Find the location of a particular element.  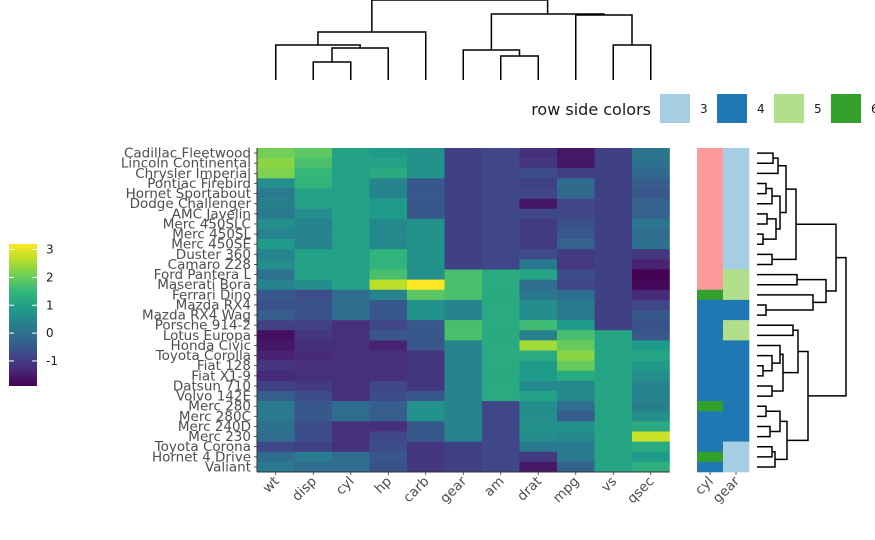

heatmap-cell-lotus-europa-gear is located at coordinates (463, 335).